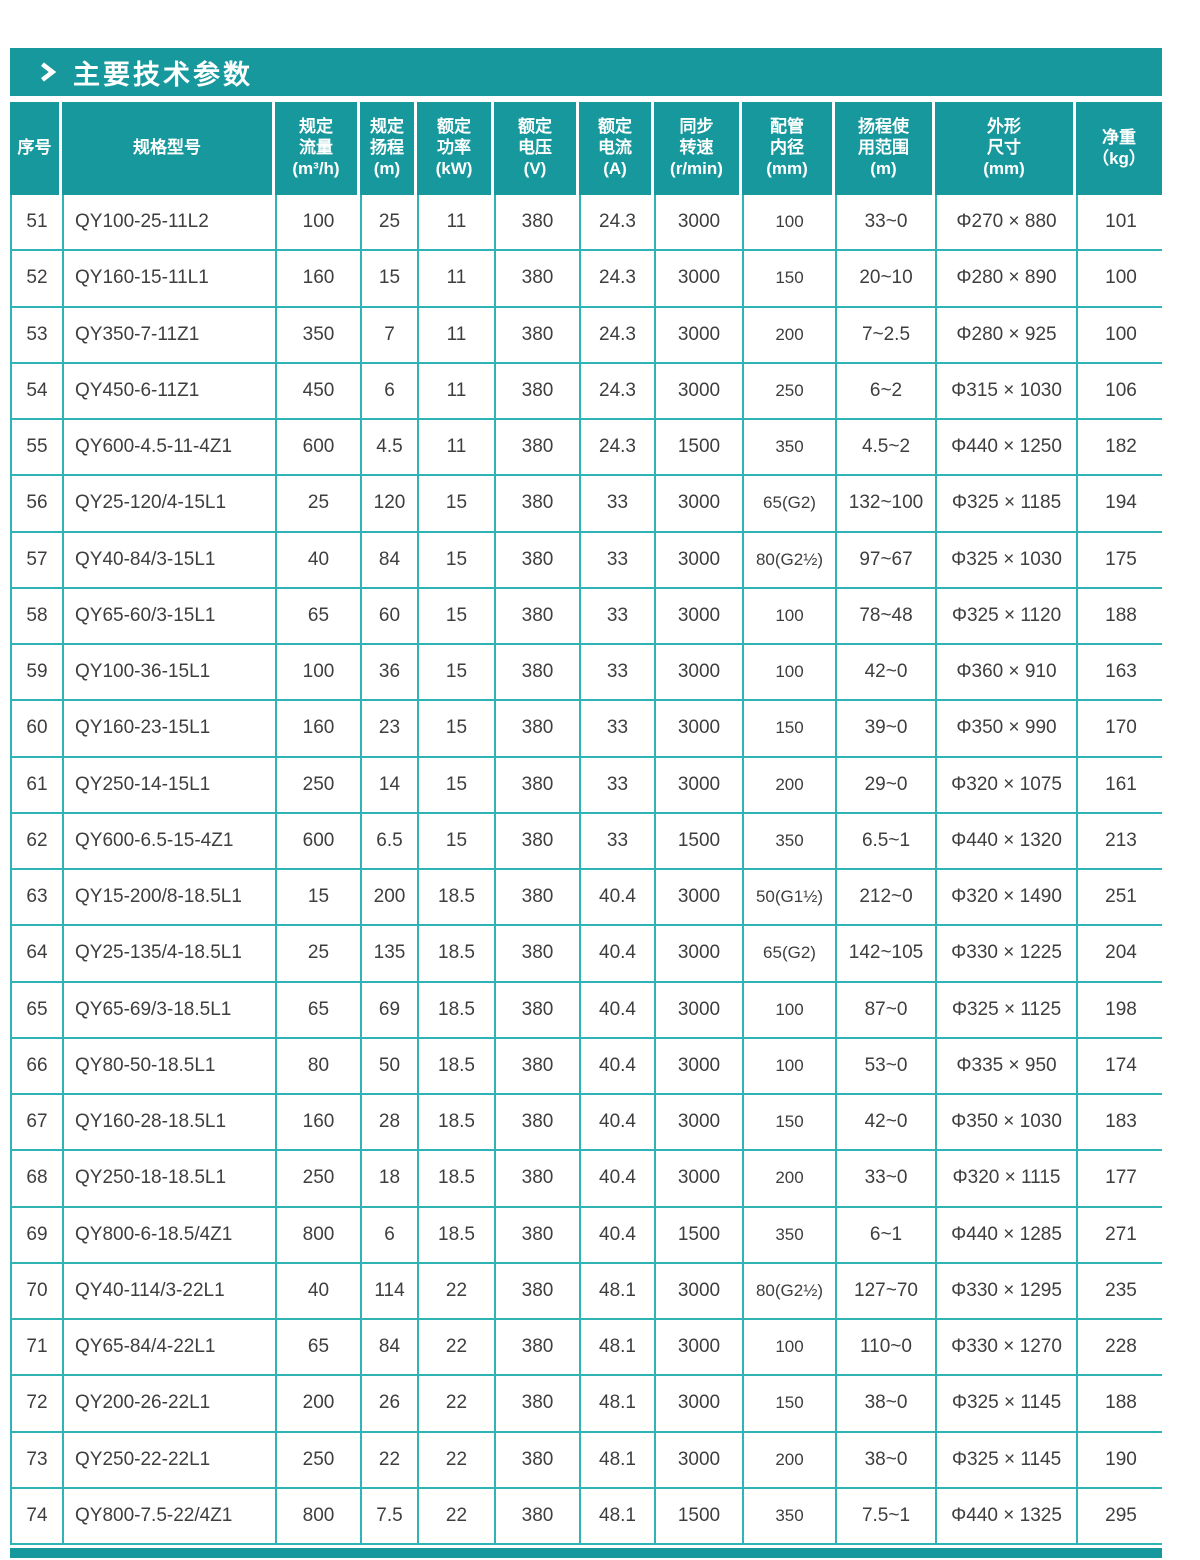  What do you see at coordinates (1121, 278) in the screenshot?
I see `cell-weight: 100` at bounding box center [1121, 278].